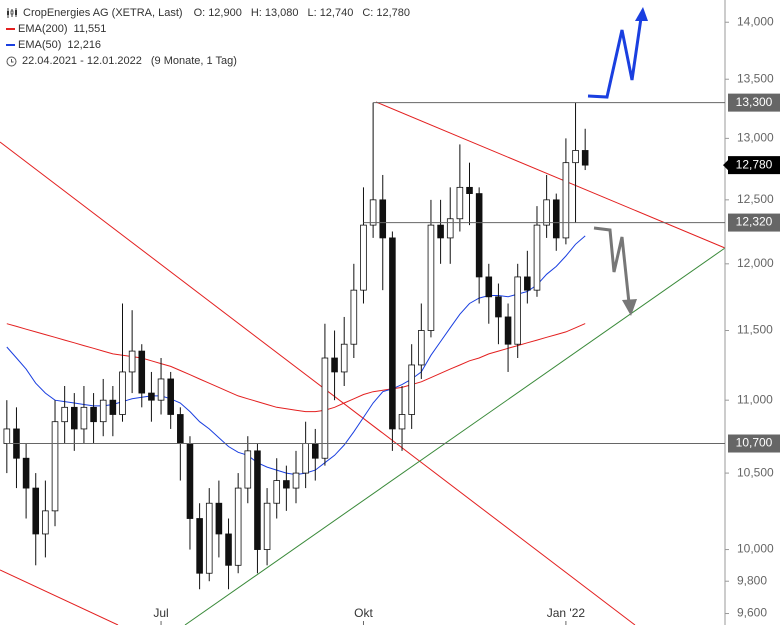 The width and height of the screenshot is (780, 625). I want to click on ohlc-name: O:, so click(199, 13).